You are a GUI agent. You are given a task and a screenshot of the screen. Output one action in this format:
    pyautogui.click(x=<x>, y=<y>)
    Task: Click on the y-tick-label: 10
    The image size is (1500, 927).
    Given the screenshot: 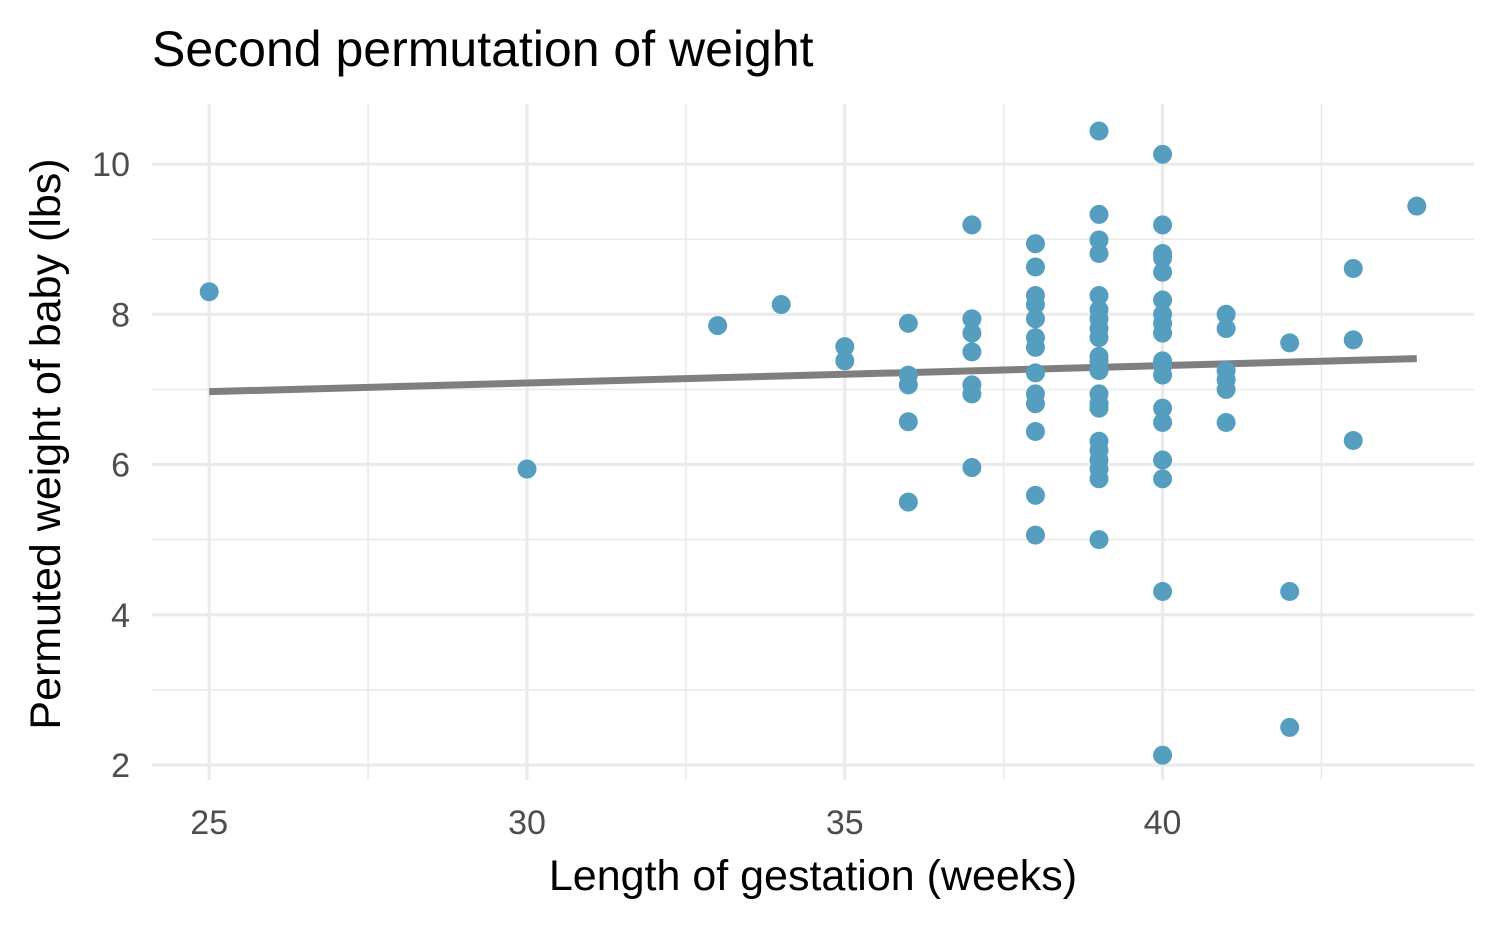 What is the action you would take?
    pyautogui.click(x=111, y=165)
    